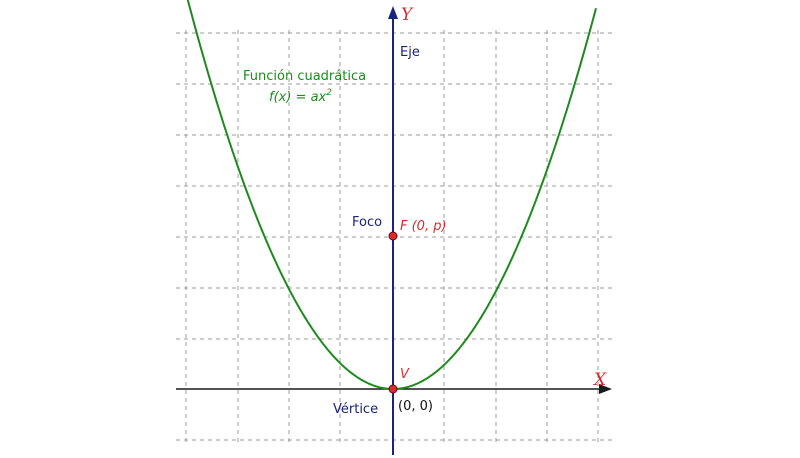 The width and height of the screenshot is (800, 458). I want to click on vertex-label: Vértice, so click(355, 409).